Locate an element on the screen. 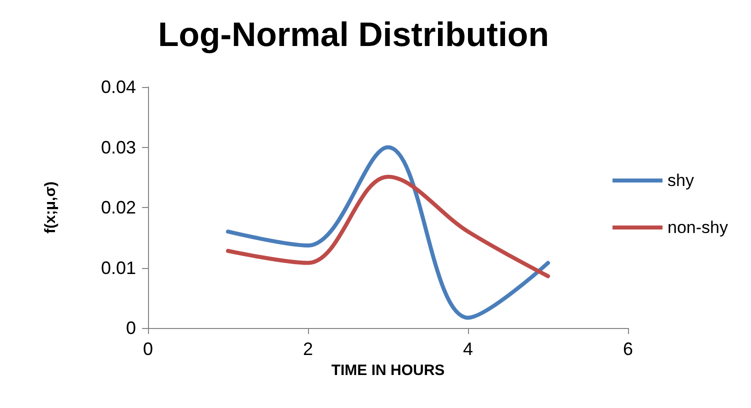 This screenshot has width=751, height=408. x-tick-label: 4 is located at coordinates (468, 349).